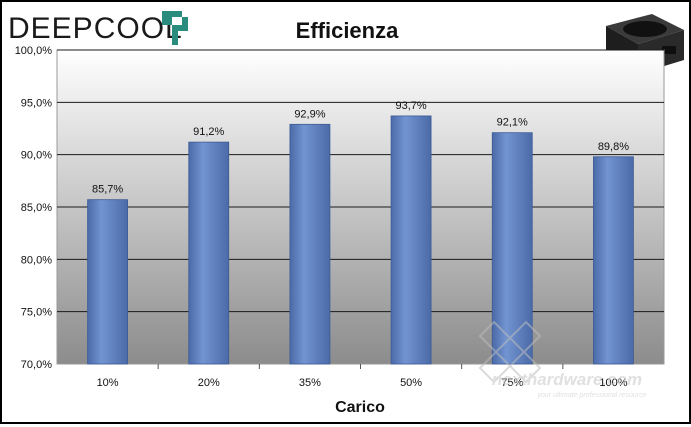 This screenshot has width=691, height=427. I want to click on x-tick-label: 35%, so click(310, 383).